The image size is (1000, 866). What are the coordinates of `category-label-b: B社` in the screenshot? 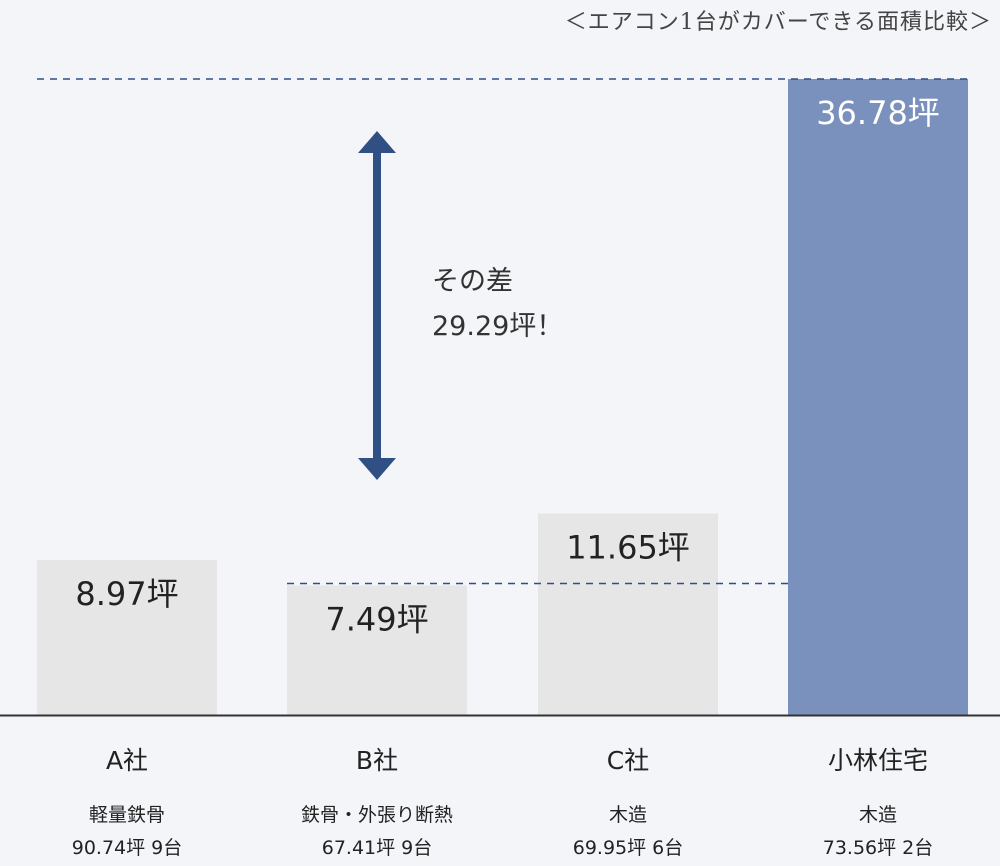 It's located at (377, 760).